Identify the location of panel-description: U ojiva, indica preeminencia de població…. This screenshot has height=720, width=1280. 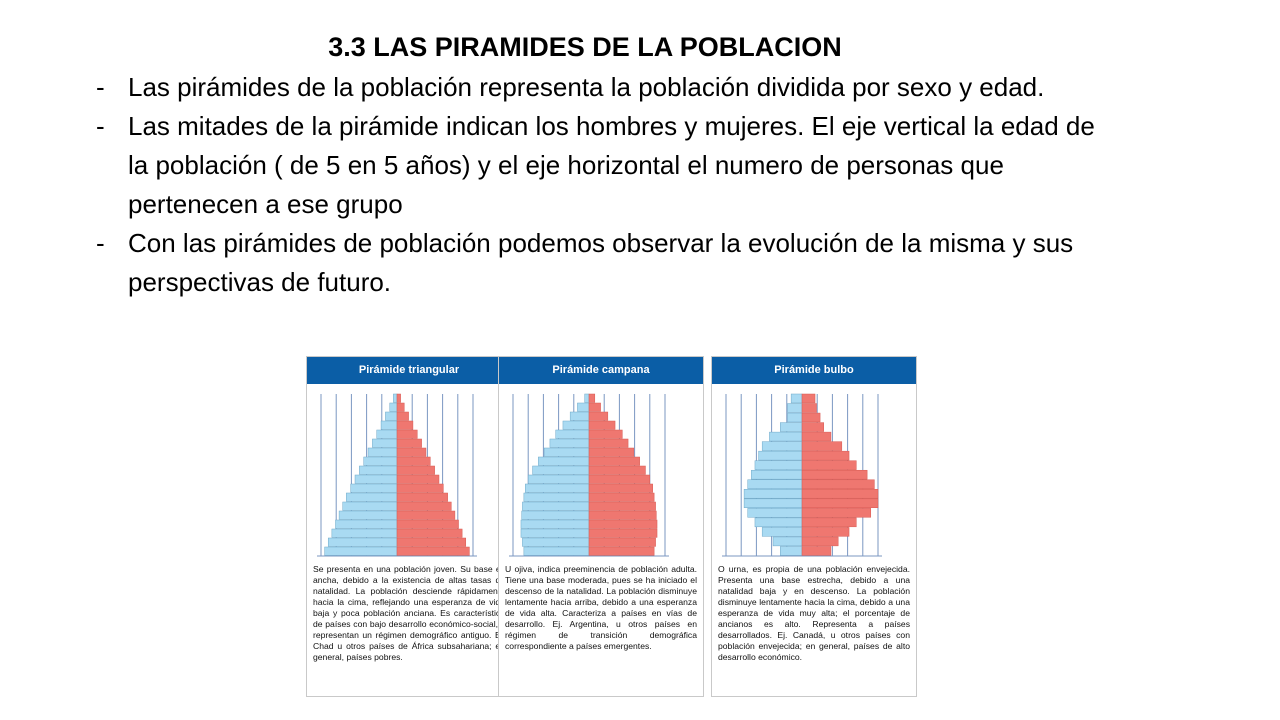
(601, 607).